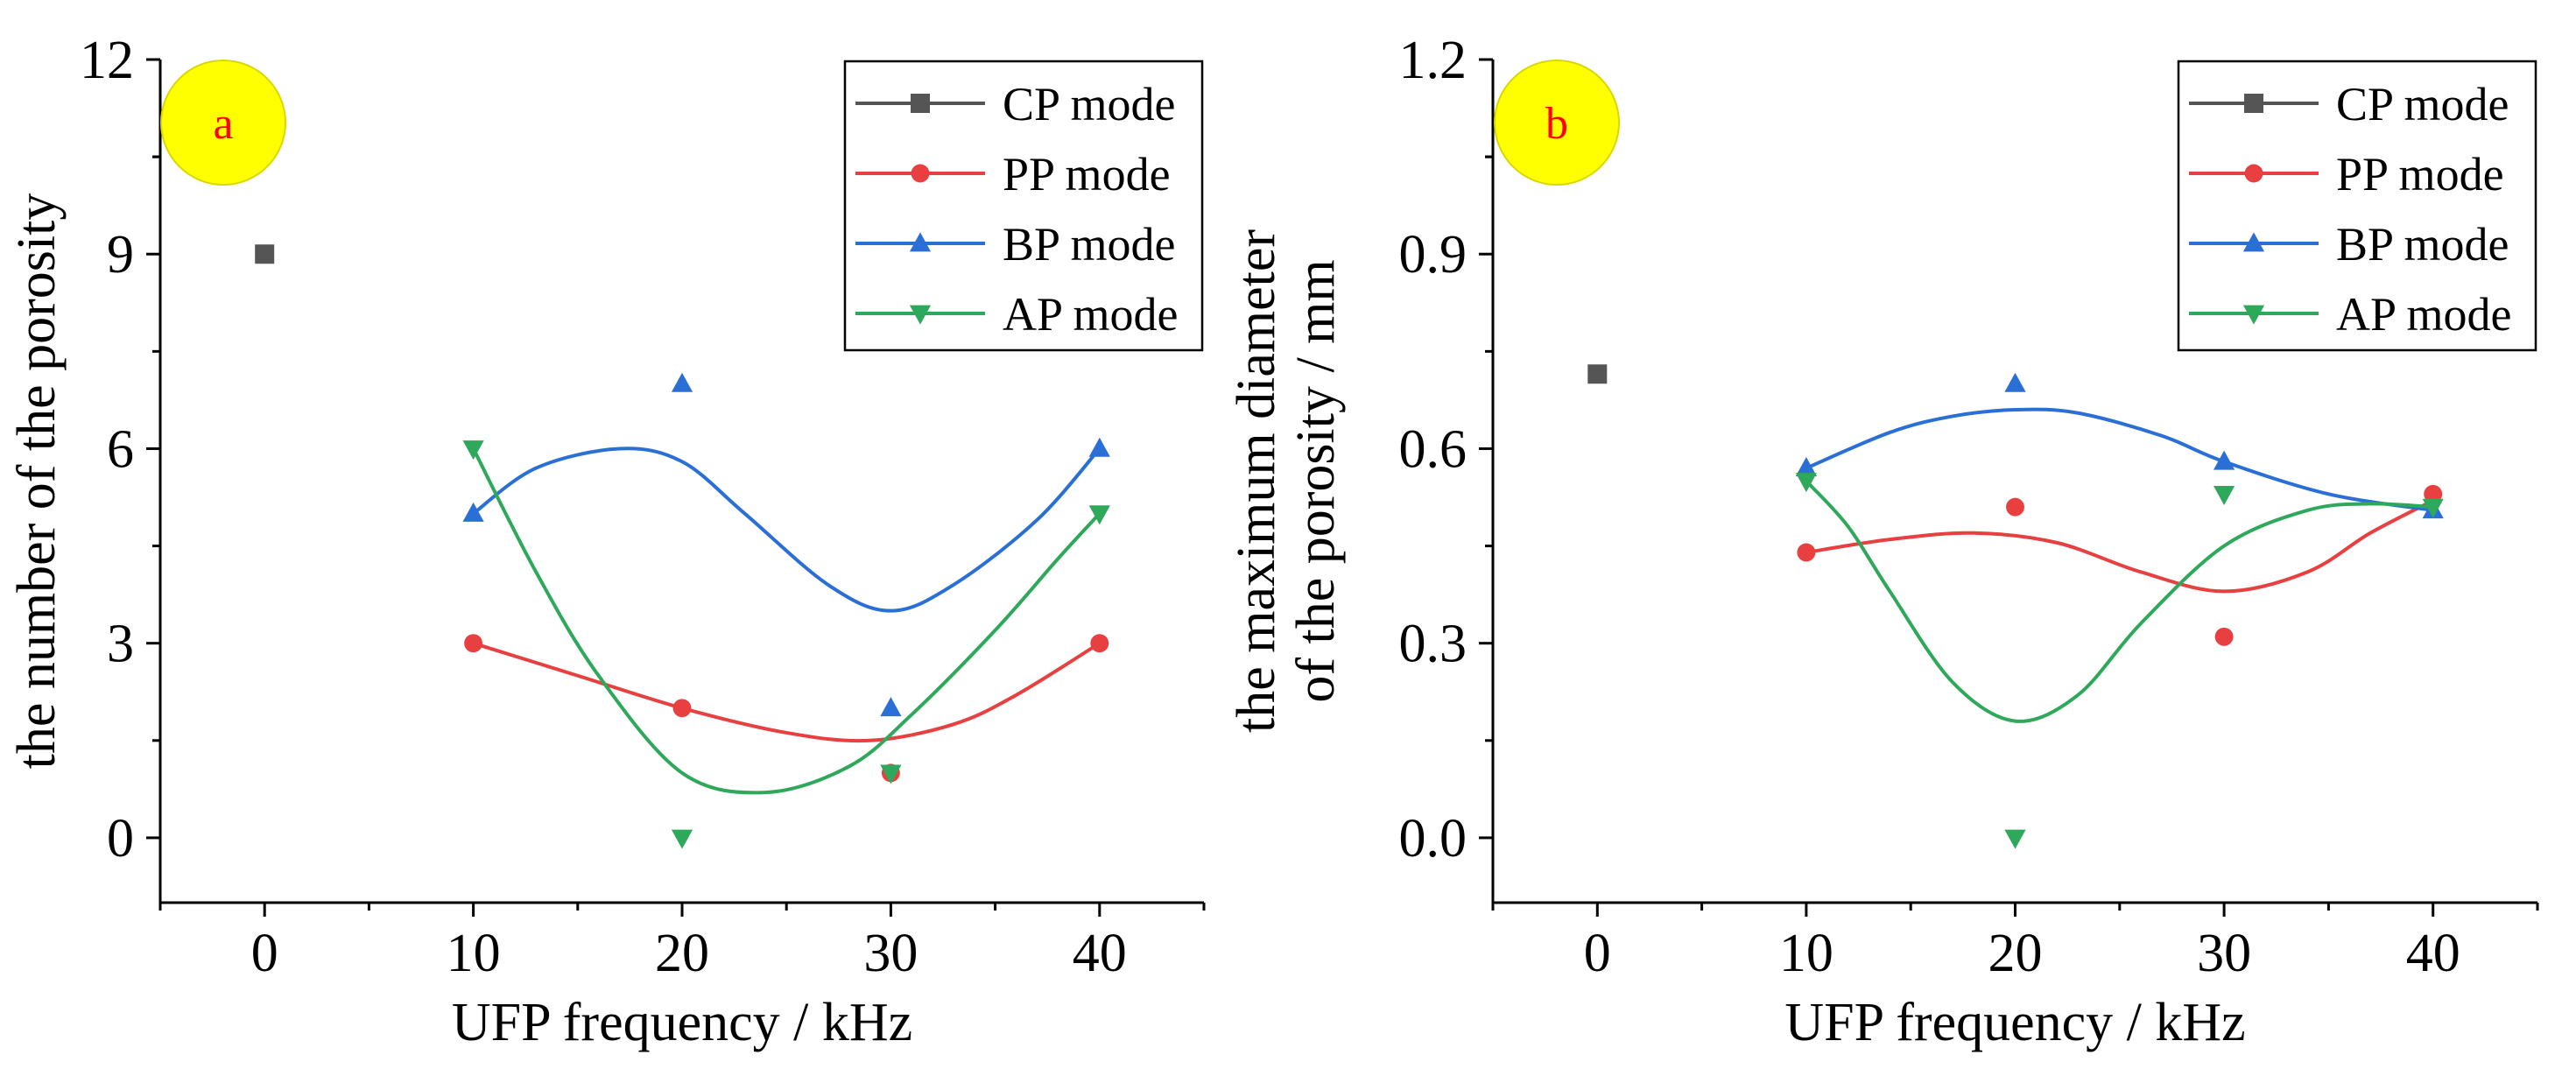  I want to click on y-tick-label: 12, so click(107, 60).